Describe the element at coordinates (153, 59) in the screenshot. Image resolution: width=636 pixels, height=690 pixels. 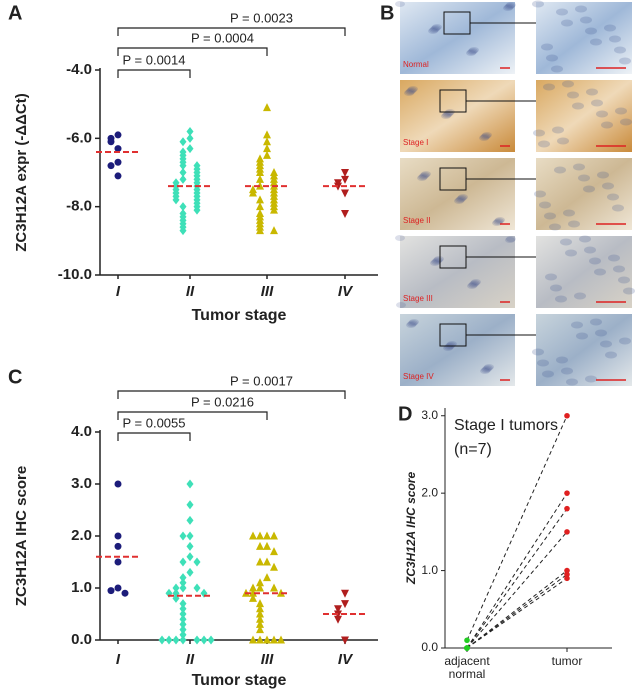
I see `p-value: P = 0.0014` at that location.